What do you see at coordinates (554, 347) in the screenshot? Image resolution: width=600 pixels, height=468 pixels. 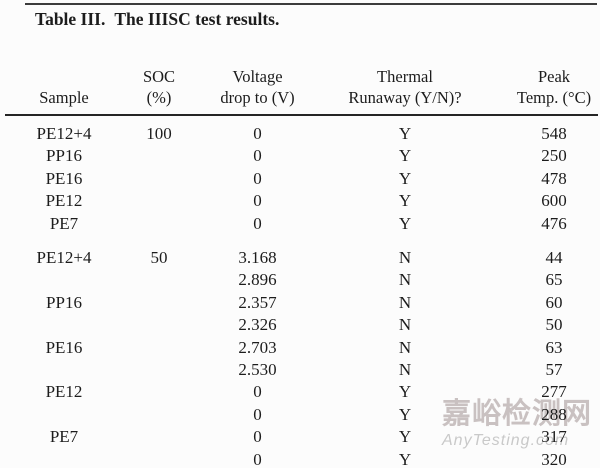 I see `cell-temp: 63` at bounding box center [554, 347].